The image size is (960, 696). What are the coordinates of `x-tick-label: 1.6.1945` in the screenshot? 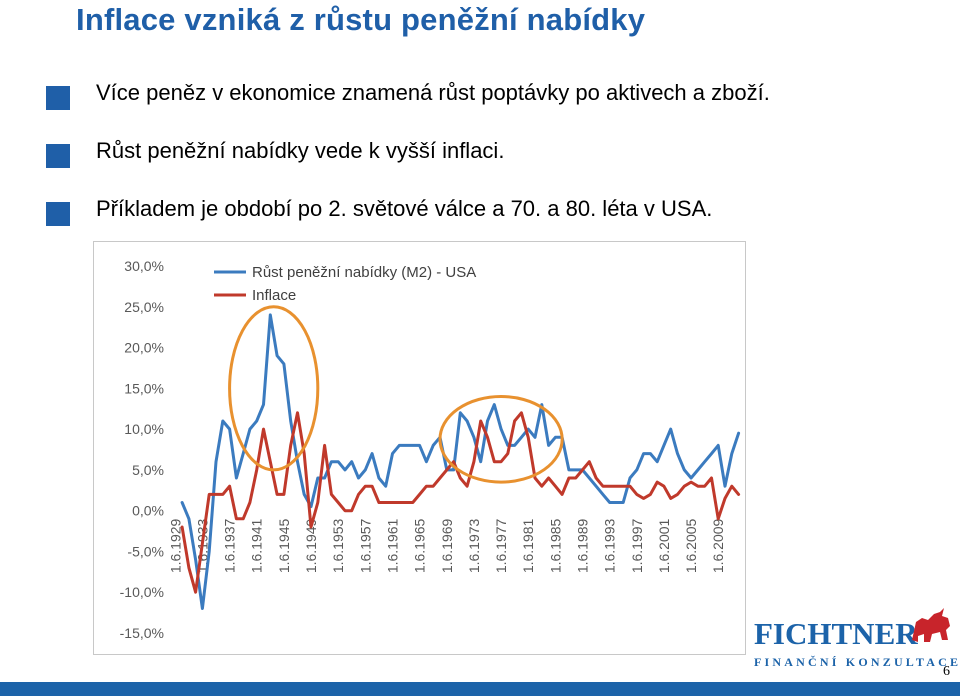 It's located at (284, 545).